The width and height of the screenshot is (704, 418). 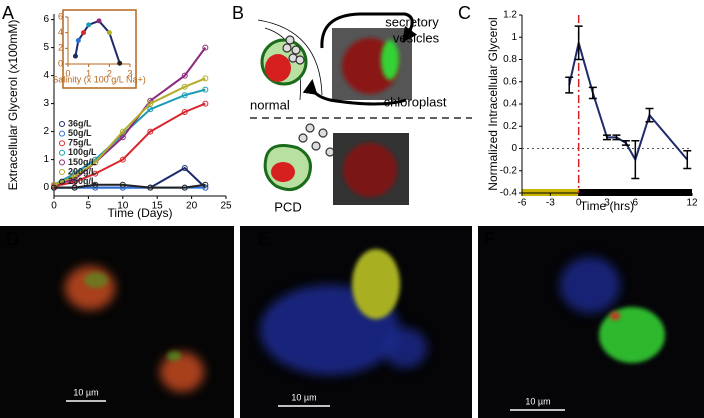 What do you see at coordinates (140, 213) in the screenshot?
I see `x-axis-label: Time (Days)` at bounding box center [140, 213].